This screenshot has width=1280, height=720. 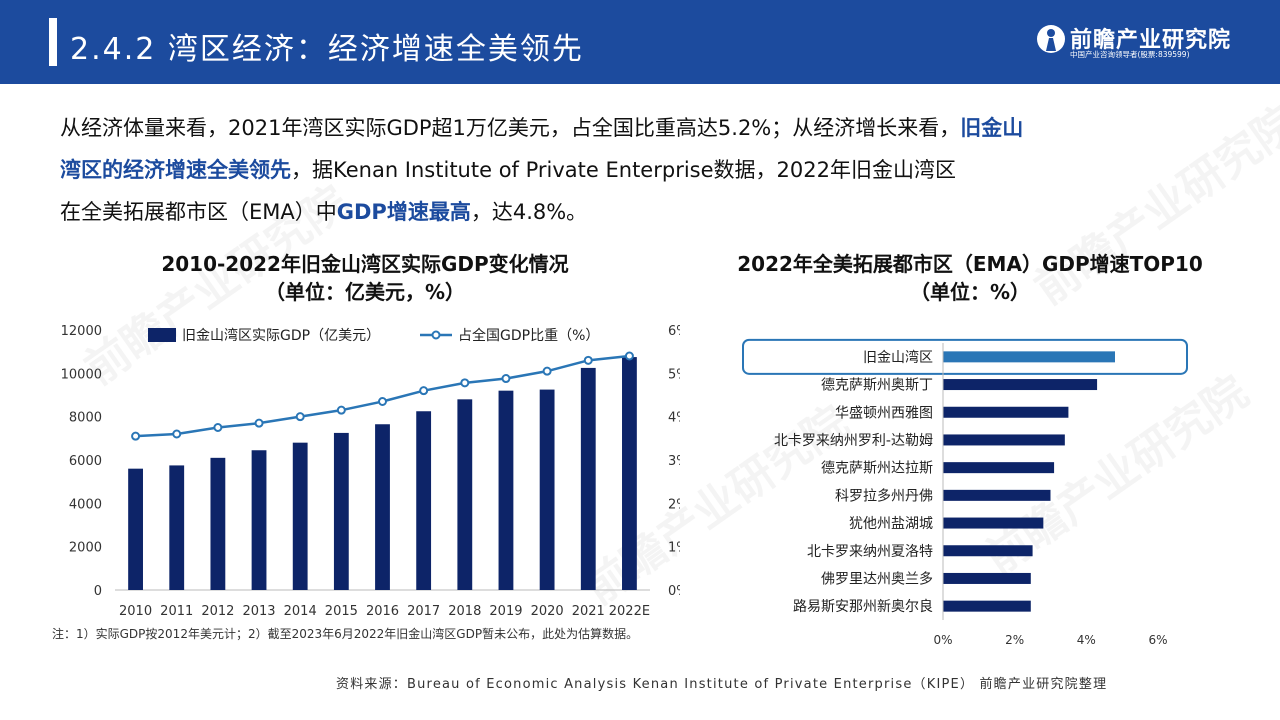 What do you see at coordinates (674, 548) in the screenshot?
I see `y2-axis-tick-label: 1%` at bounding box center [674, 548].